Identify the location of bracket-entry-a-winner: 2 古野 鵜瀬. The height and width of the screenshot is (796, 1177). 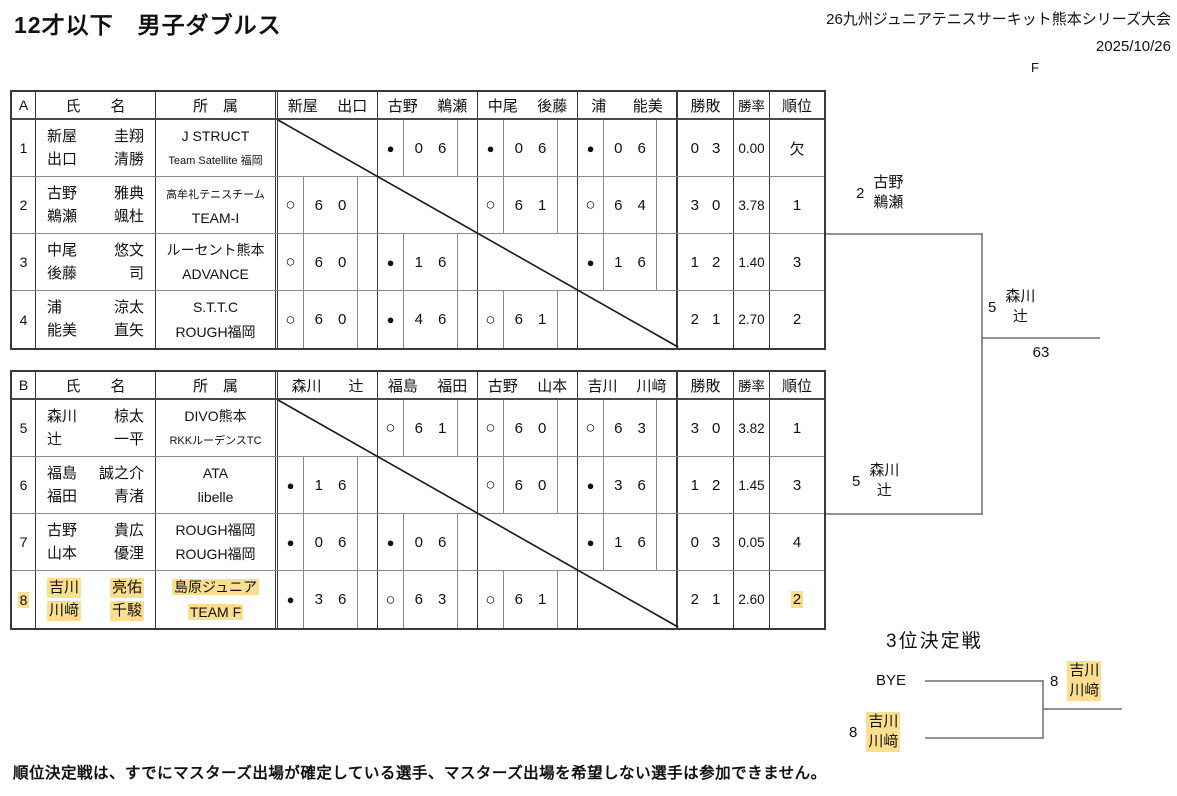
(879, 193).